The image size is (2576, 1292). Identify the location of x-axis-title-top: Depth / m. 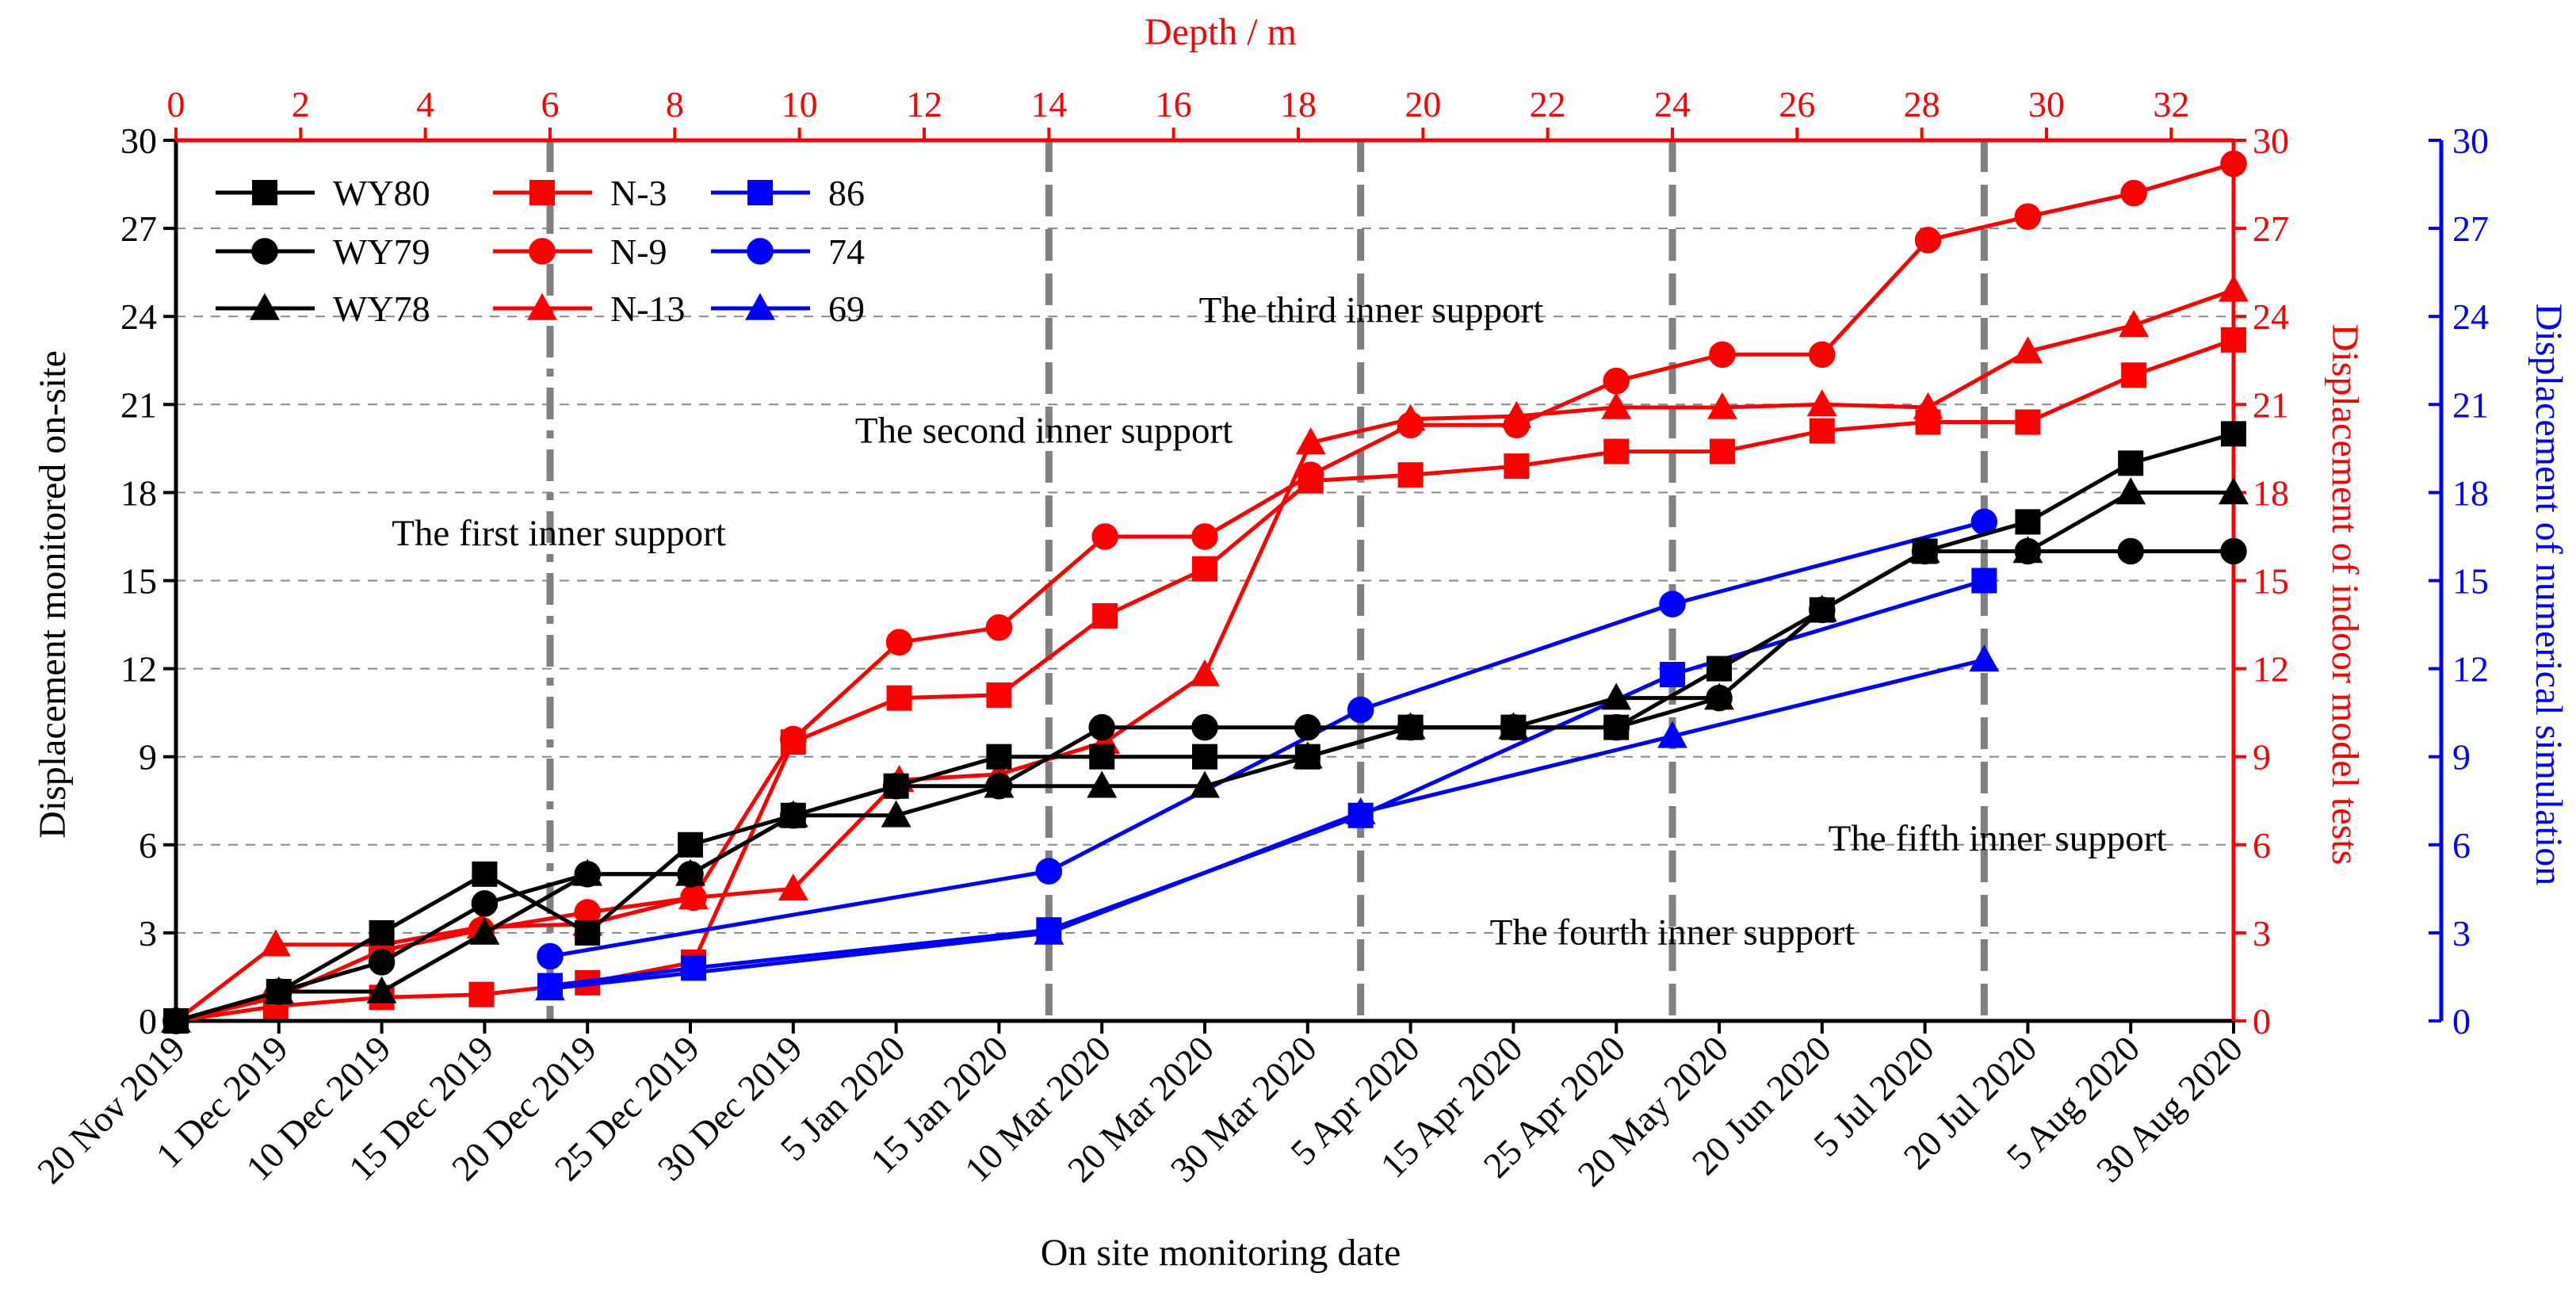
(1221, 32).